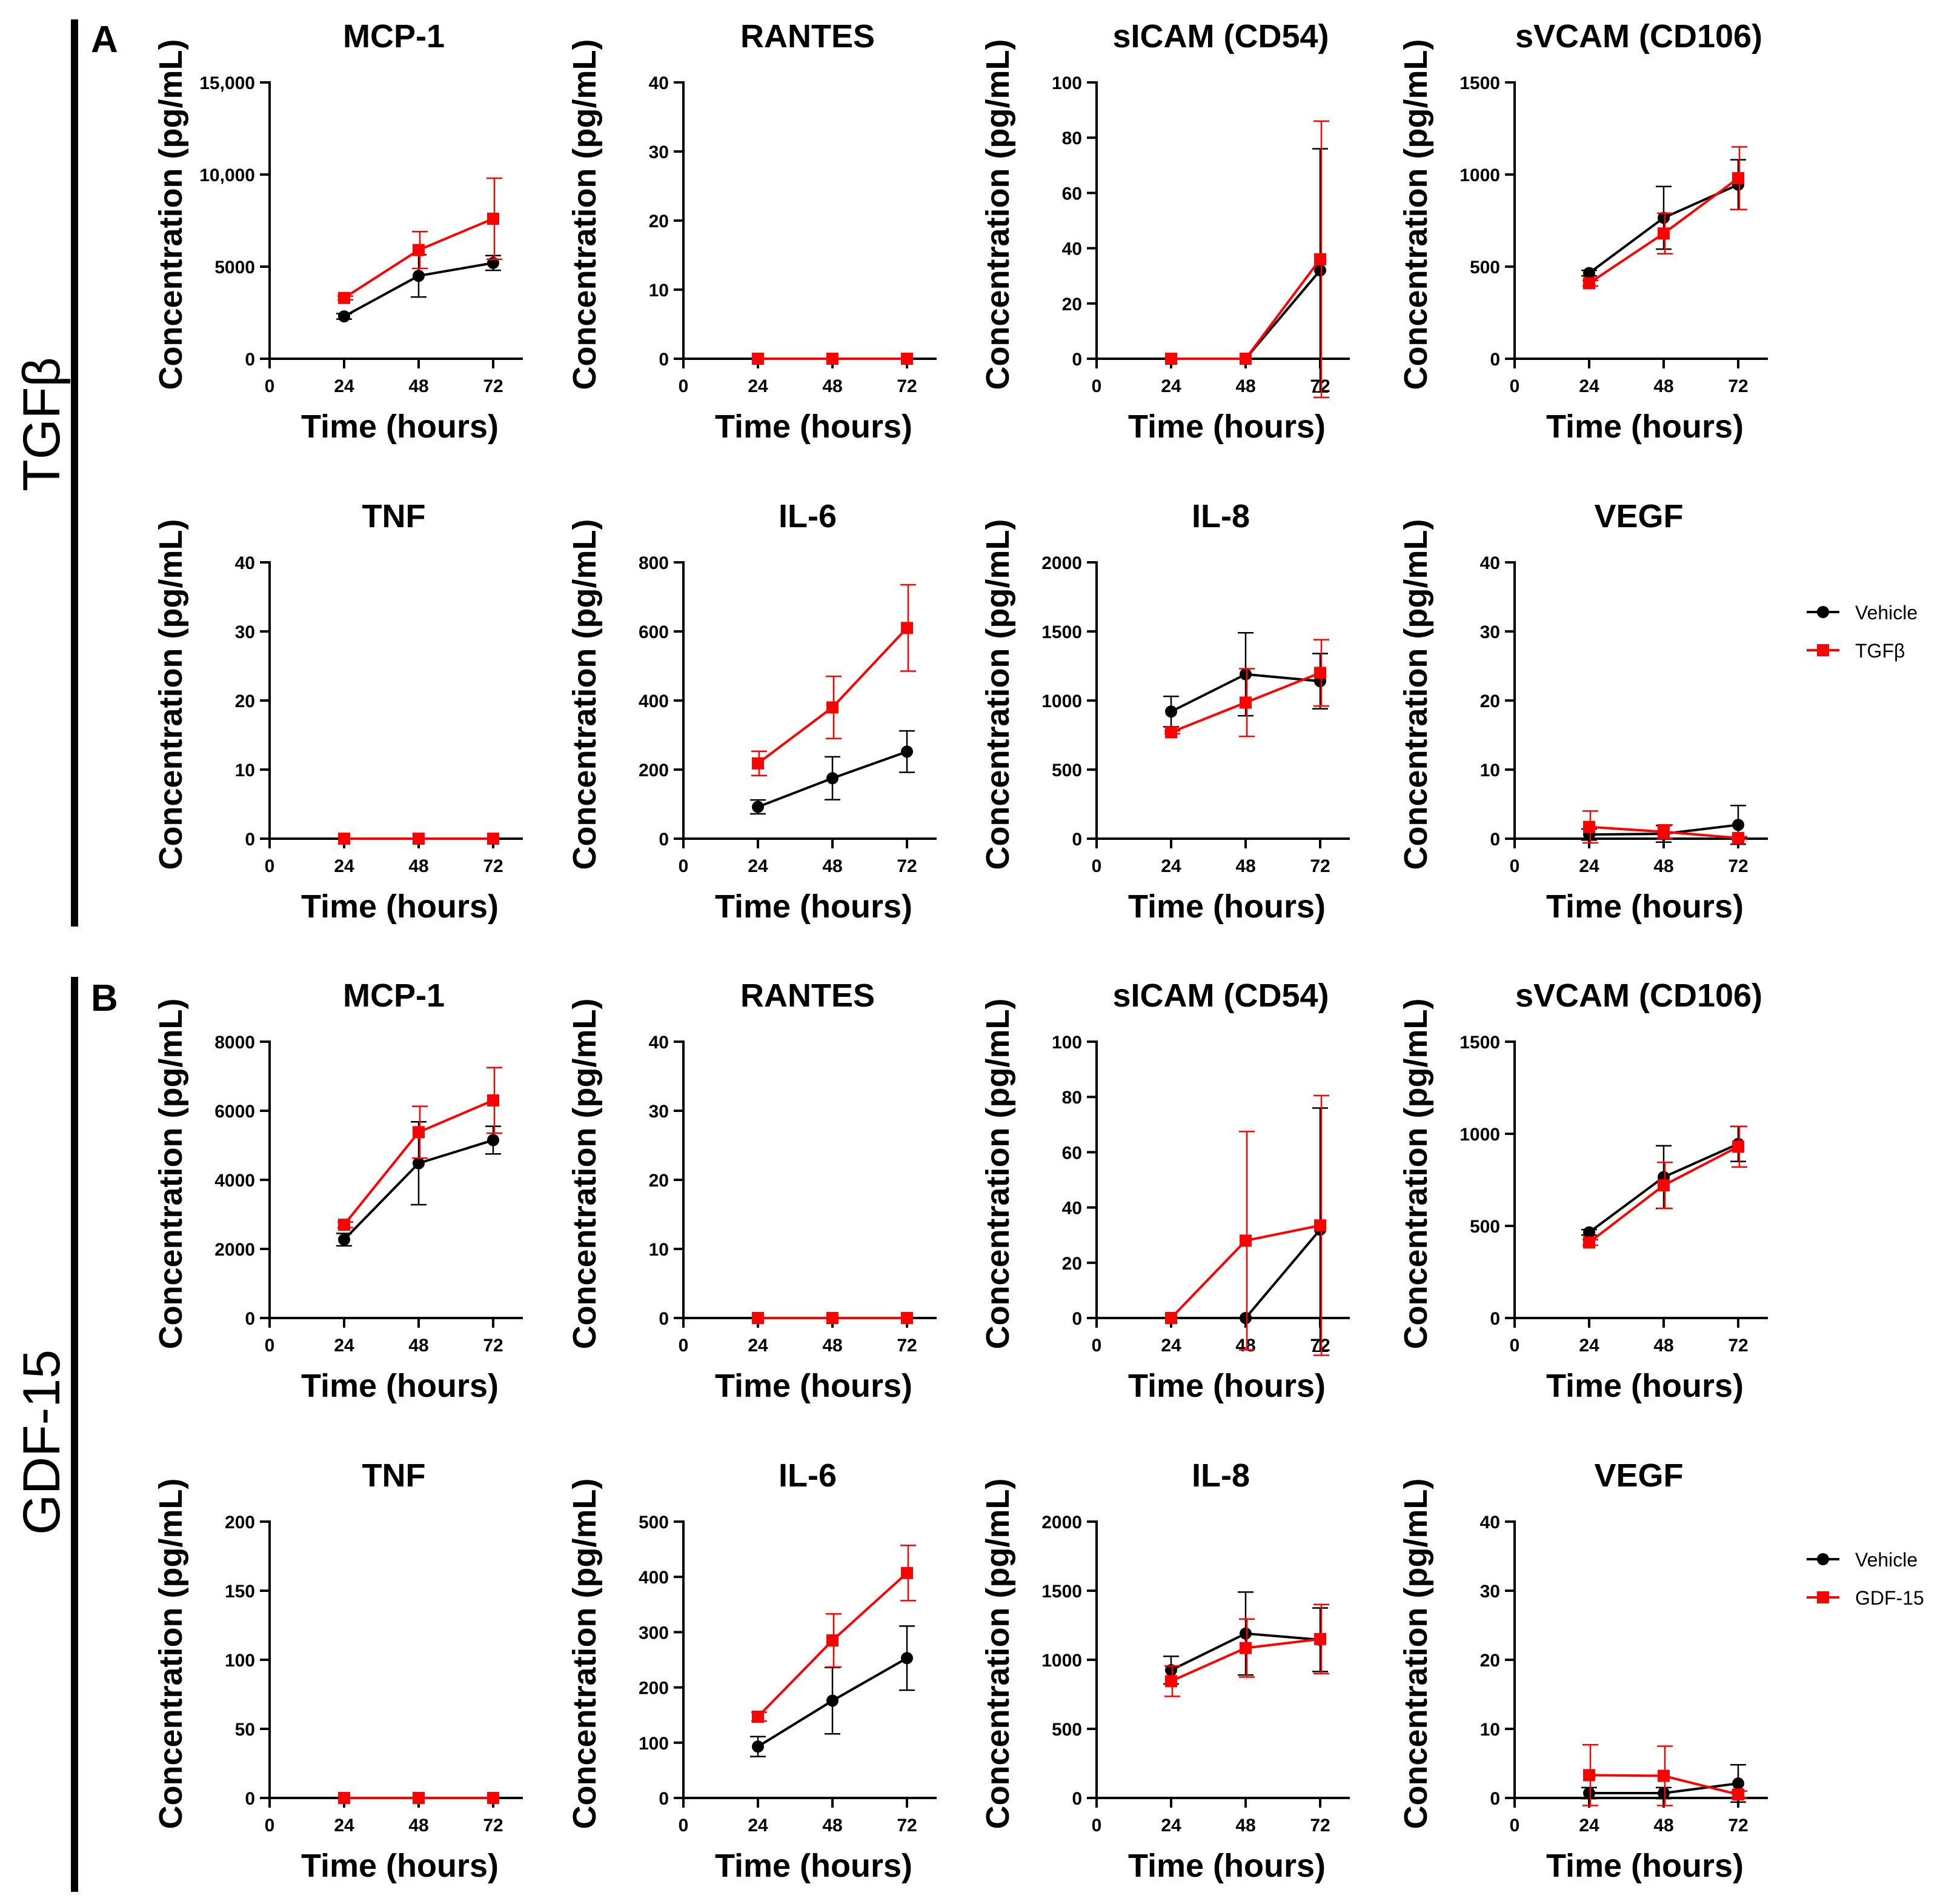 The image size is (1946, 1904). Describe the element at coordinates (394, 1475) in the screenshot. I see `chart-title: TNF` at that location.